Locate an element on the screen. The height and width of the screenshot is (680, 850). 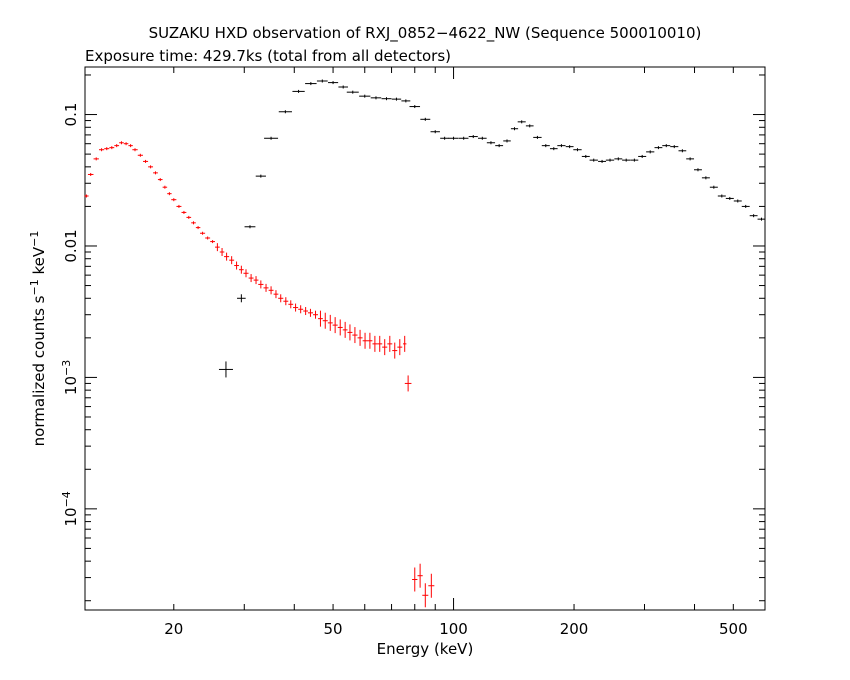
x-tick-label: 20 is located at coordinates (173, 629).